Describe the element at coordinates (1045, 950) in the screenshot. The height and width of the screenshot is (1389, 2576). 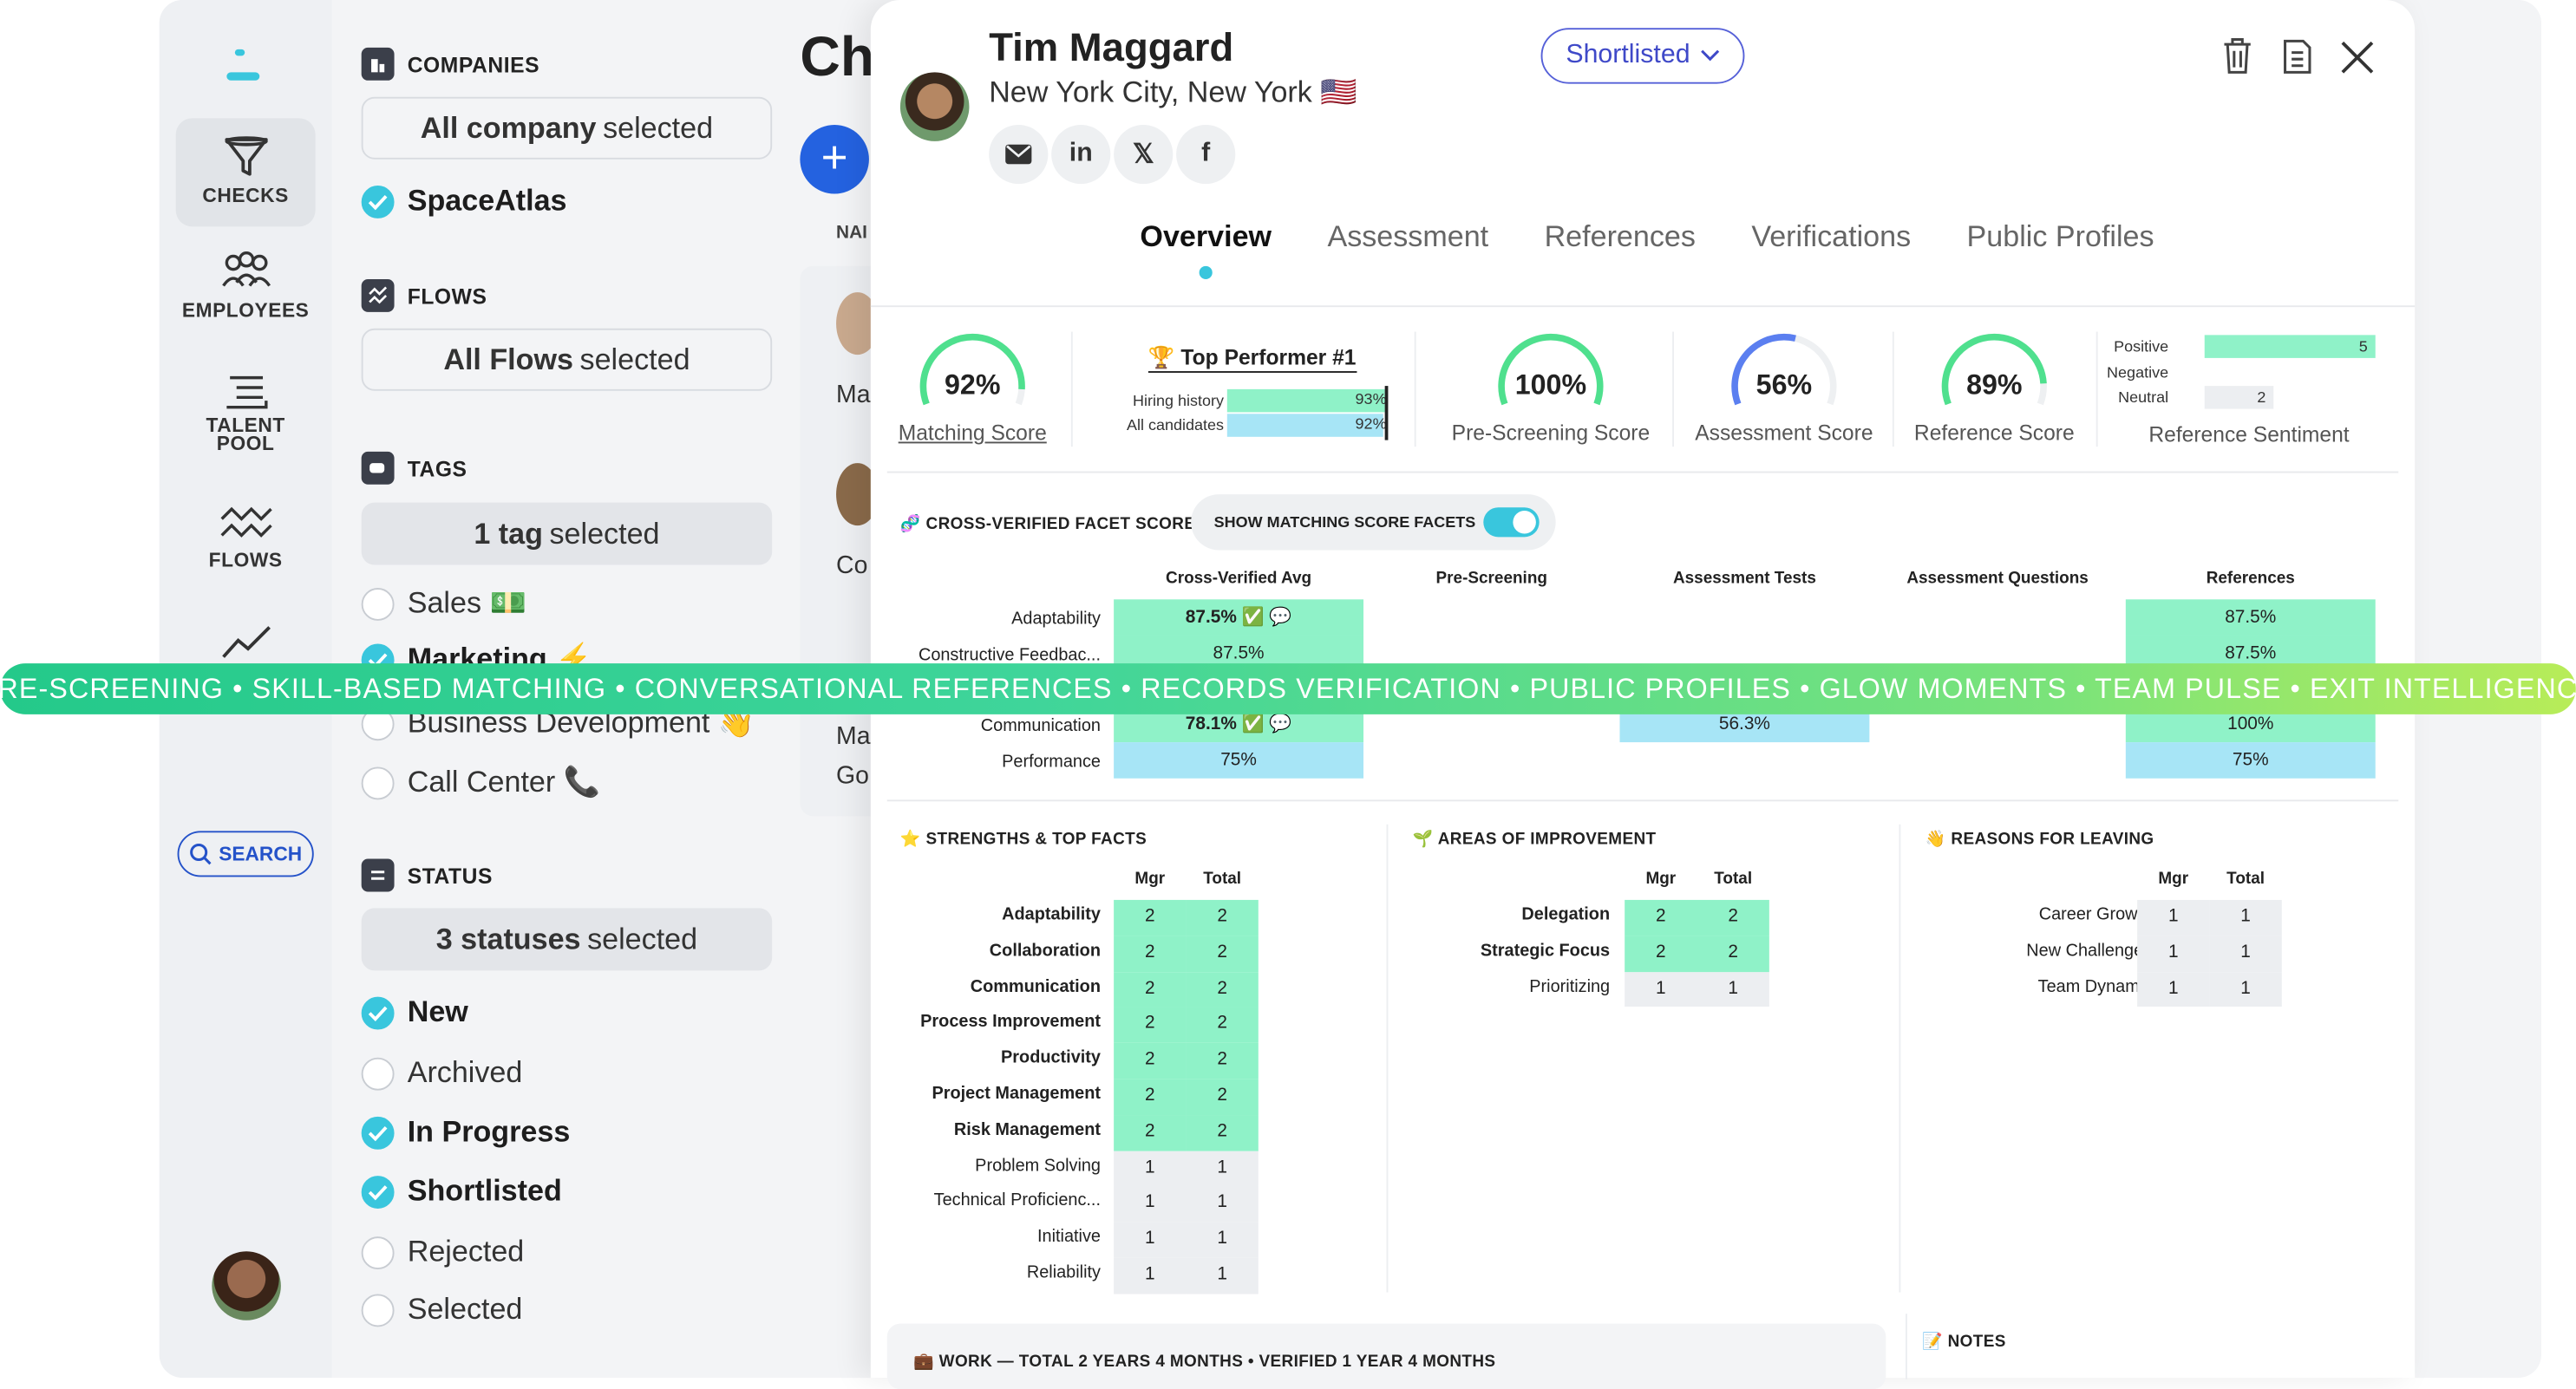
I see `count-row-label: Collaboration` at that location.